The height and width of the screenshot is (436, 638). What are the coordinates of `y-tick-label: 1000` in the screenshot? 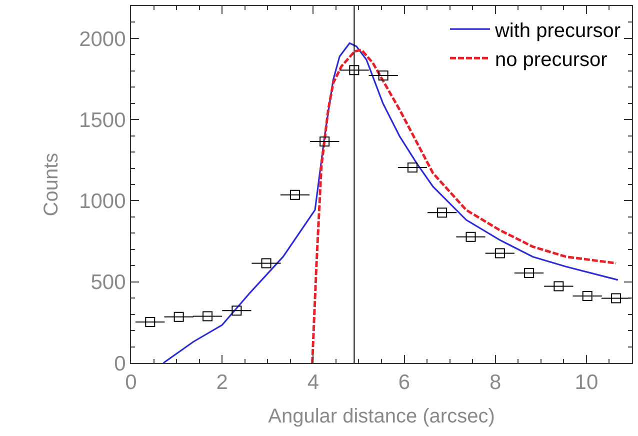 It's located at (102, 202).